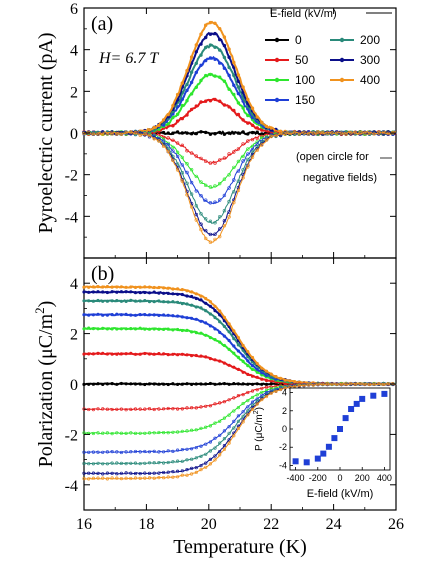 The width and height of the screenshot is (443, 573). What do you see at coordinates (334, 438) in the screenshot?
I see `inset-point` at bounding box center [334, 438].